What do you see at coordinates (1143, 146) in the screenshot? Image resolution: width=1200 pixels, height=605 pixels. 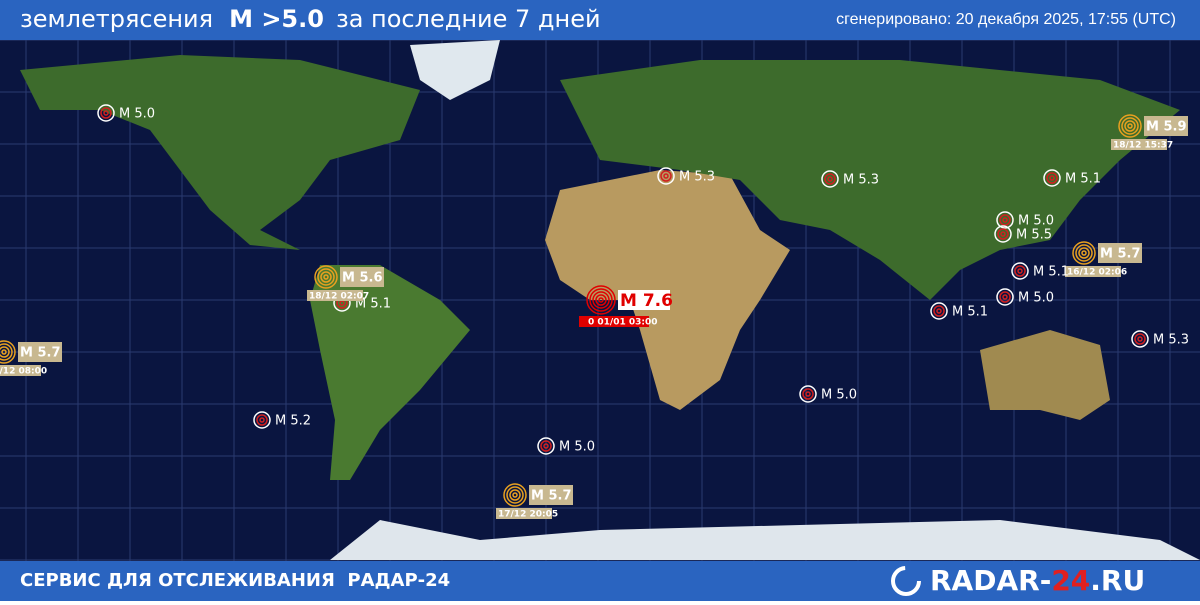 I see `quake-date: 18/12 15:37` at bounding box center [1143, 146].